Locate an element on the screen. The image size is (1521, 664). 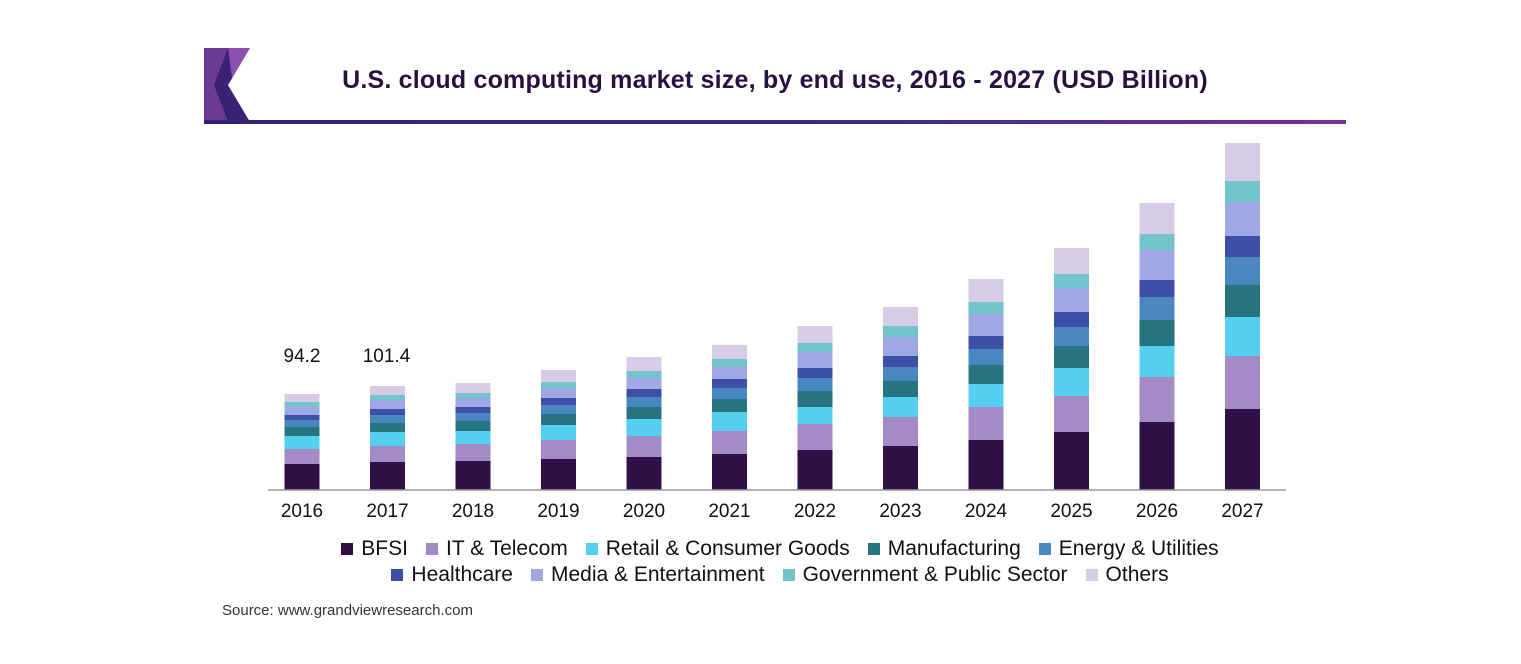
bar-segment-energy-and-utilities-2019 is located at coordinates (558, 409).